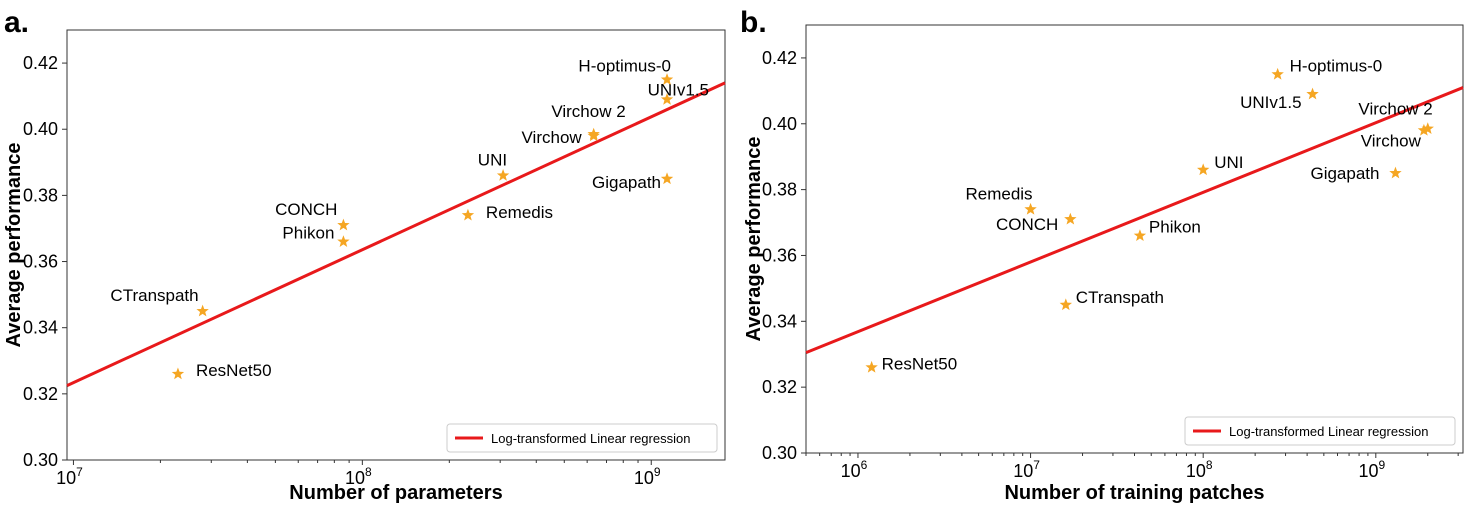 Image resolution: width=1467 pixels, height=508 pixels. What do you see at coordinates (1134, 493) in the screenshot?
I see `x-axis-label: Number of training patches` at bounding box center [1134, 493].